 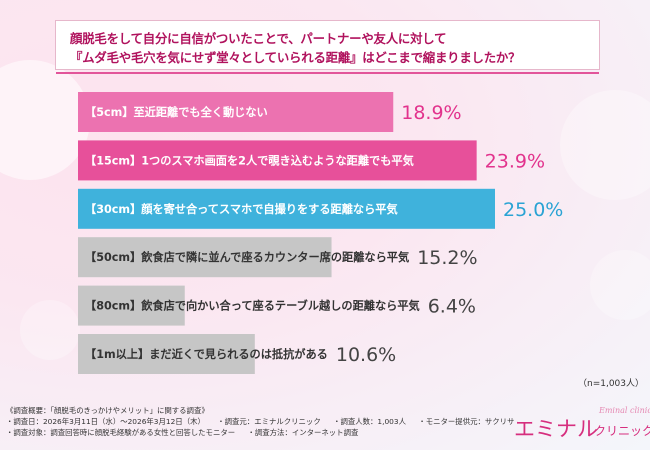 What do you see at coordinates (252, 306) in the screenshot?
I see `bar-label-4: 【80cm】飲食店で向かい合って座るテーブル越しの距離なら平気` at bounding box center [252, 306].